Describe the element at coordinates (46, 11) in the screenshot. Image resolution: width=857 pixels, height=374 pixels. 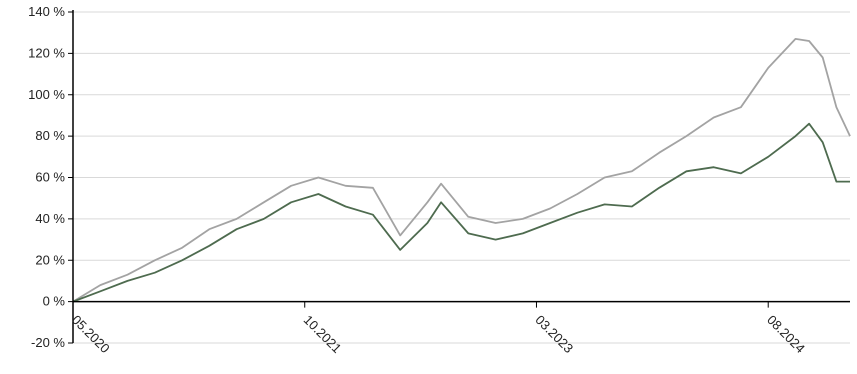
I see `y-tick-label: 140 %` at that location.